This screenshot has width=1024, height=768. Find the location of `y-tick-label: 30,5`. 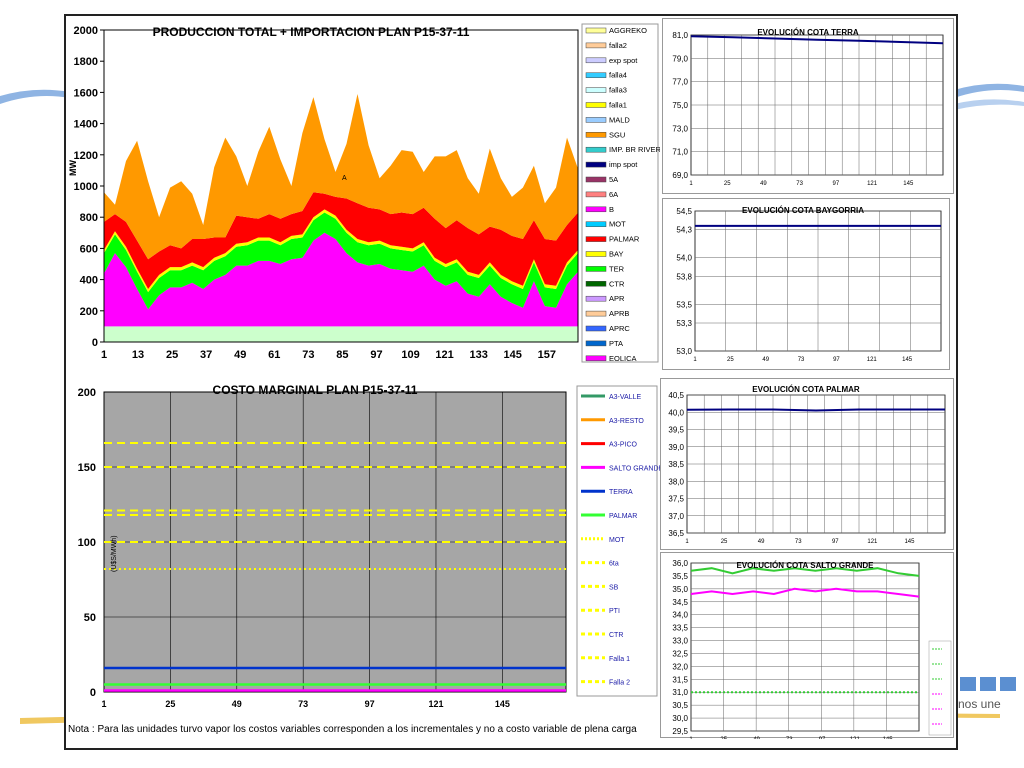

y-tick-label: 30,5 is located at coordinates (680, 705).